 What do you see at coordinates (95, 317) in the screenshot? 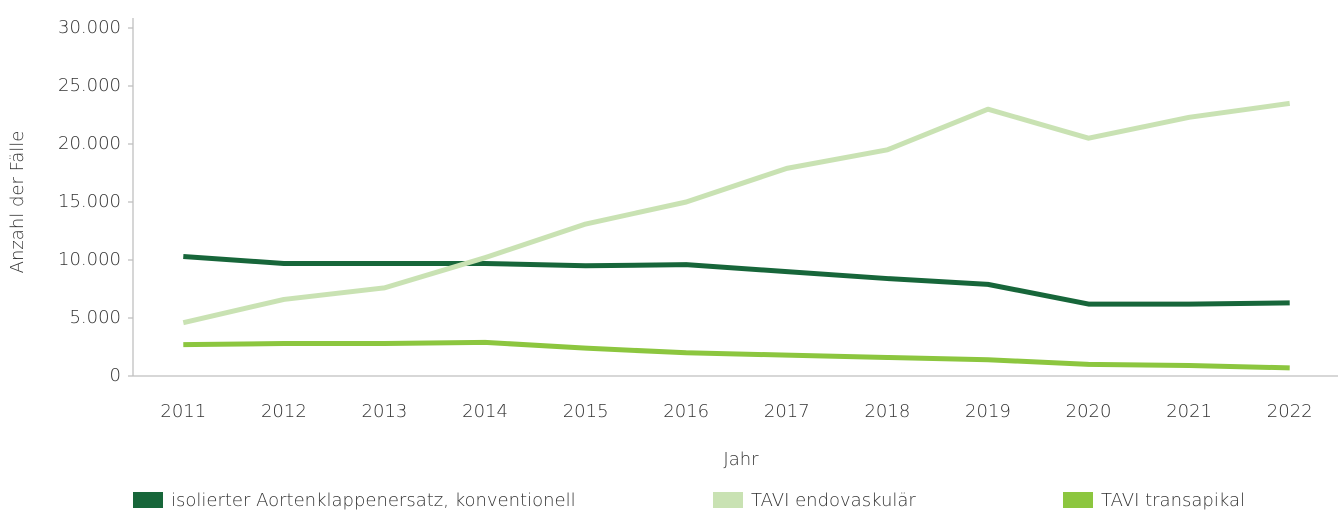
I see `y-tick-label: 5.000` at bounding box center [95, 317].